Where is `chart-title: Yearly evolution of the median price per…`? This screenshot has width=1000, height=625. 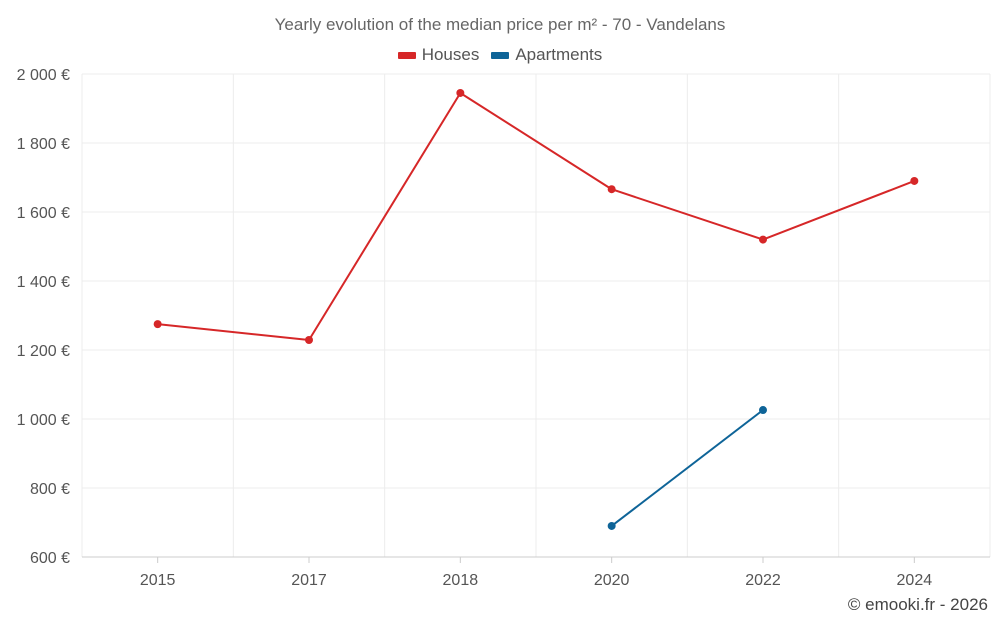
chart-title: Yearly evolution of the median price per… is located at coordinates (500, 24).